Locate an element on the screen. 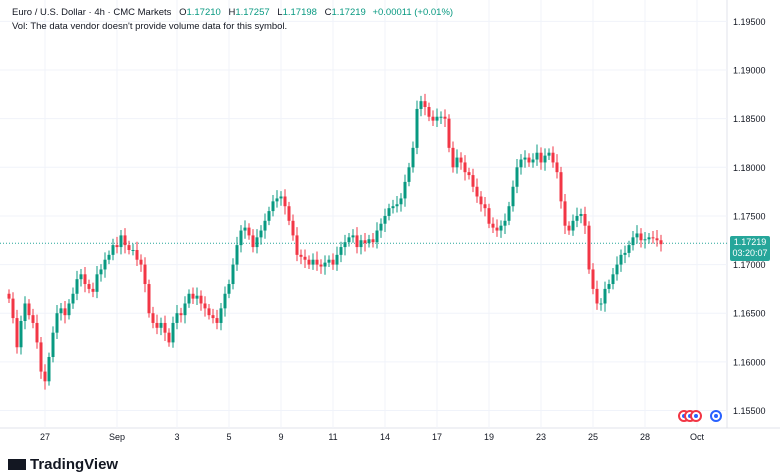  y-tick-label: 1.16500 is located at coordinates (749, 314).